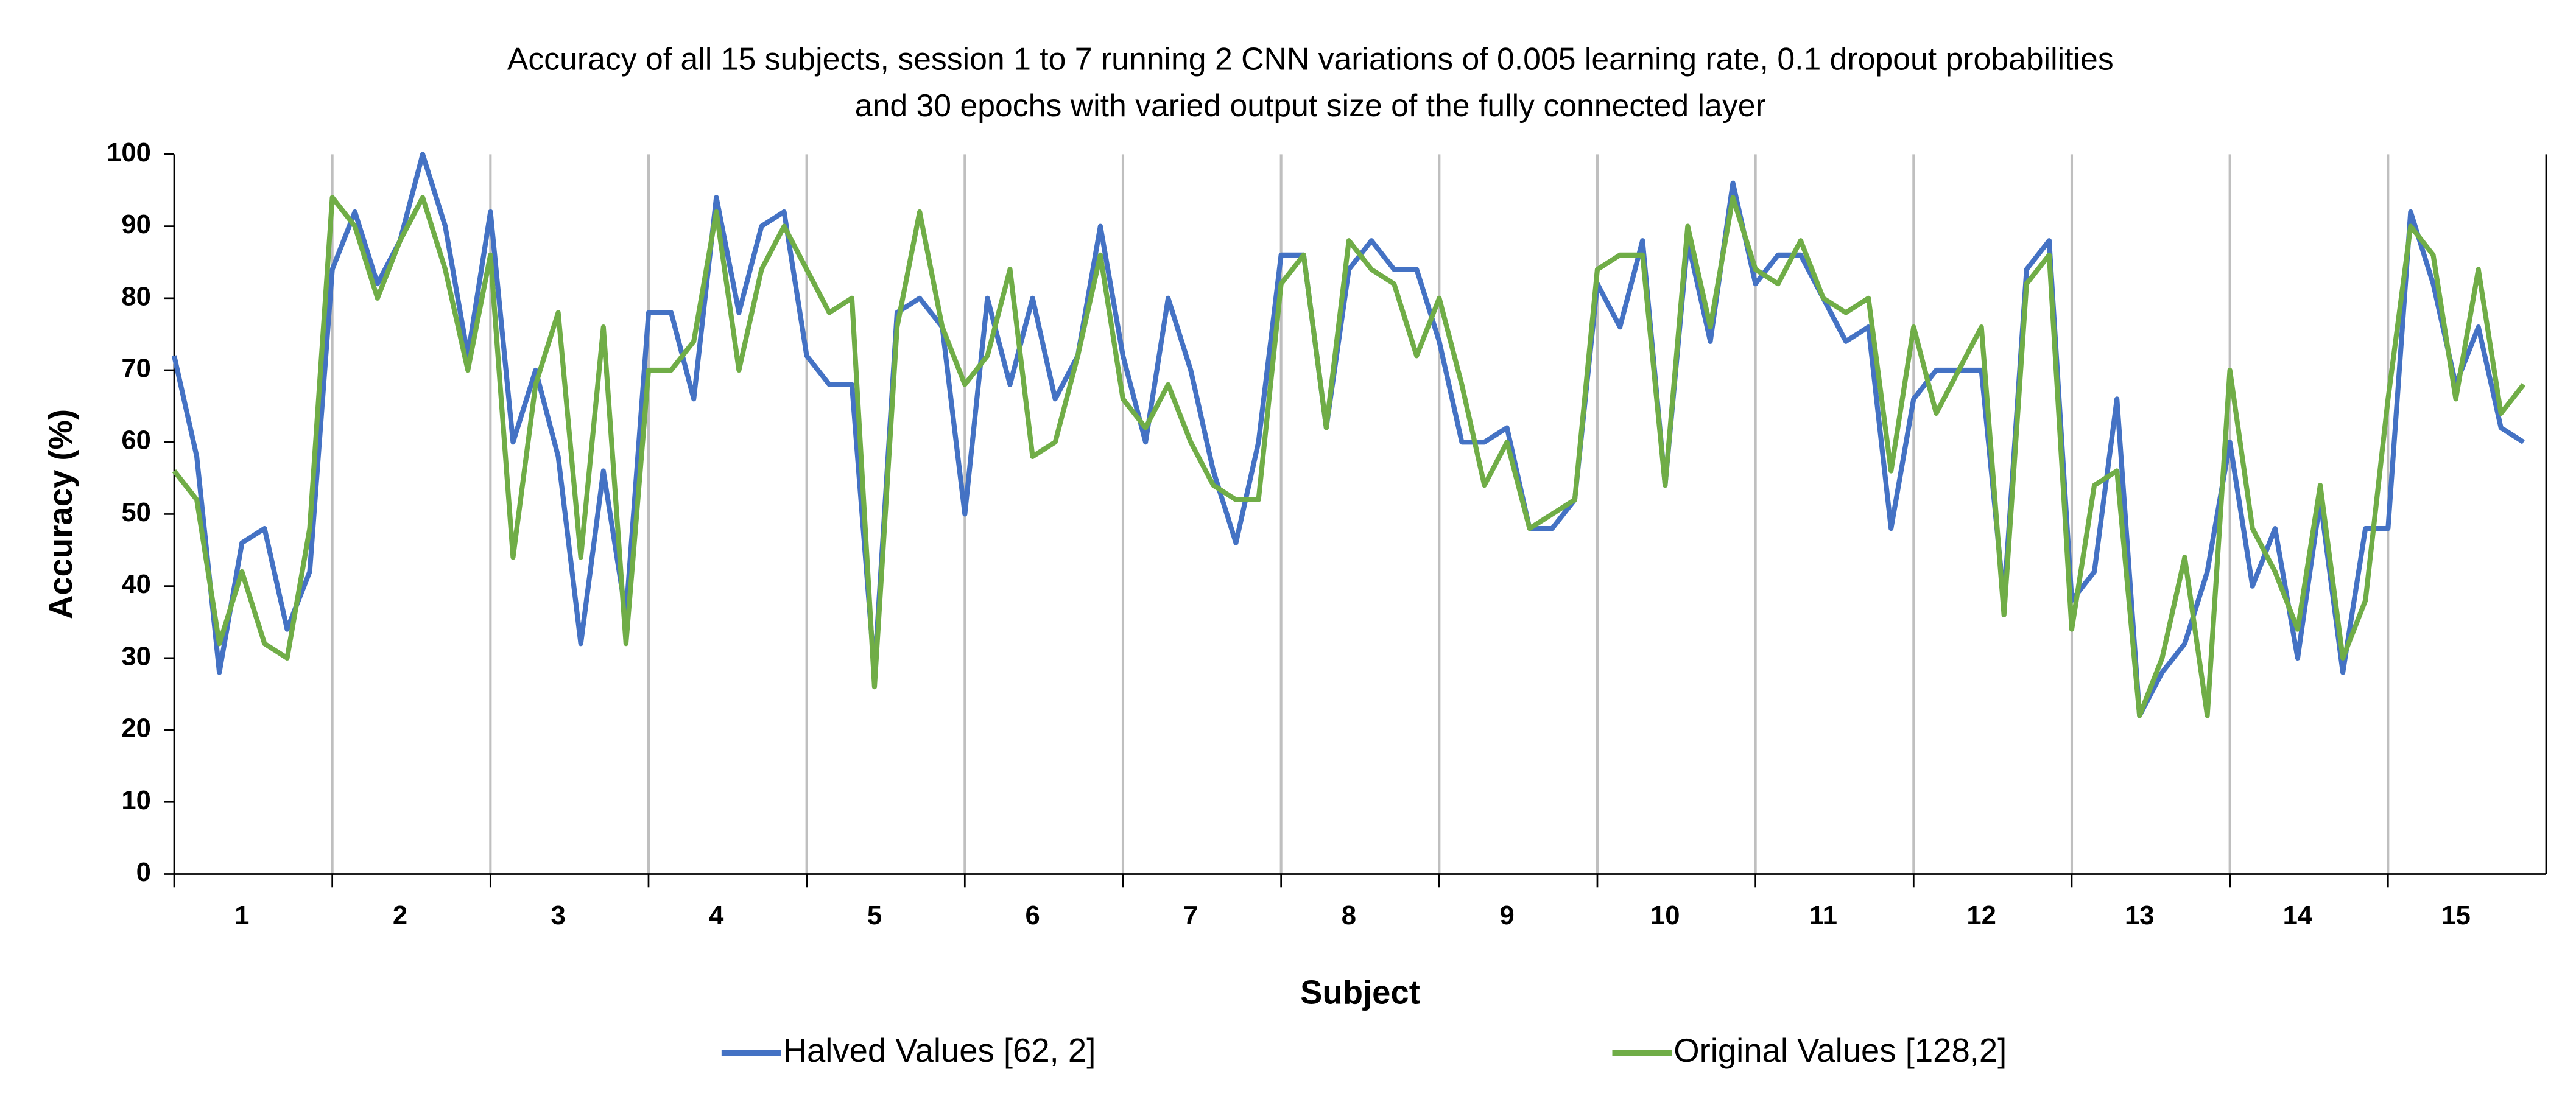 The width and height of the screenshot is (2576, 1105). I want to click on x-axis-title: Subject, so click(1360, 992).